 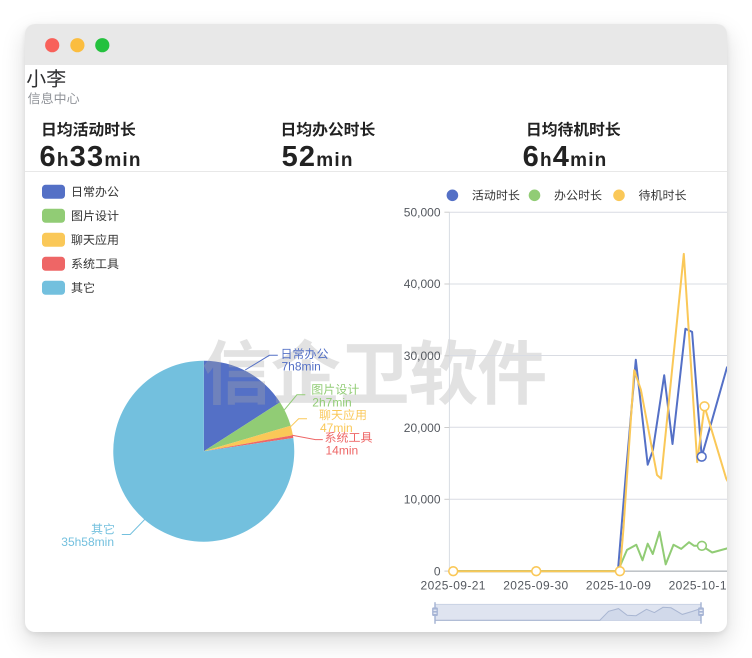 I want to click on svg-text: 2025-10-09, so click(x=618, y=586).